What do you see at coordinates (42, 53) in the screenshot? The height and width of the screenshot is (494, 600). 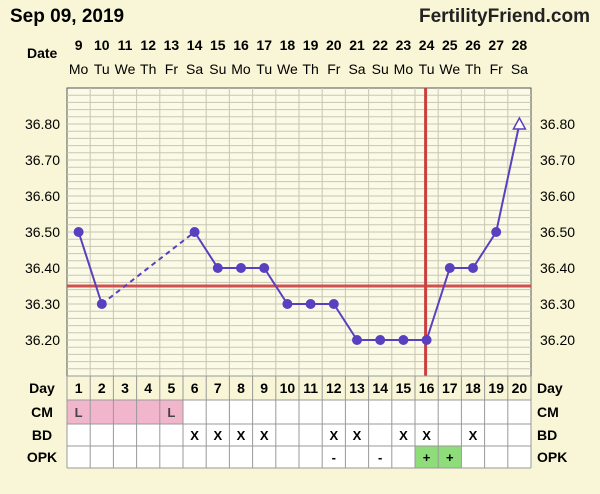 I see `date-row-label: Date` at bounding box center [42, 53].